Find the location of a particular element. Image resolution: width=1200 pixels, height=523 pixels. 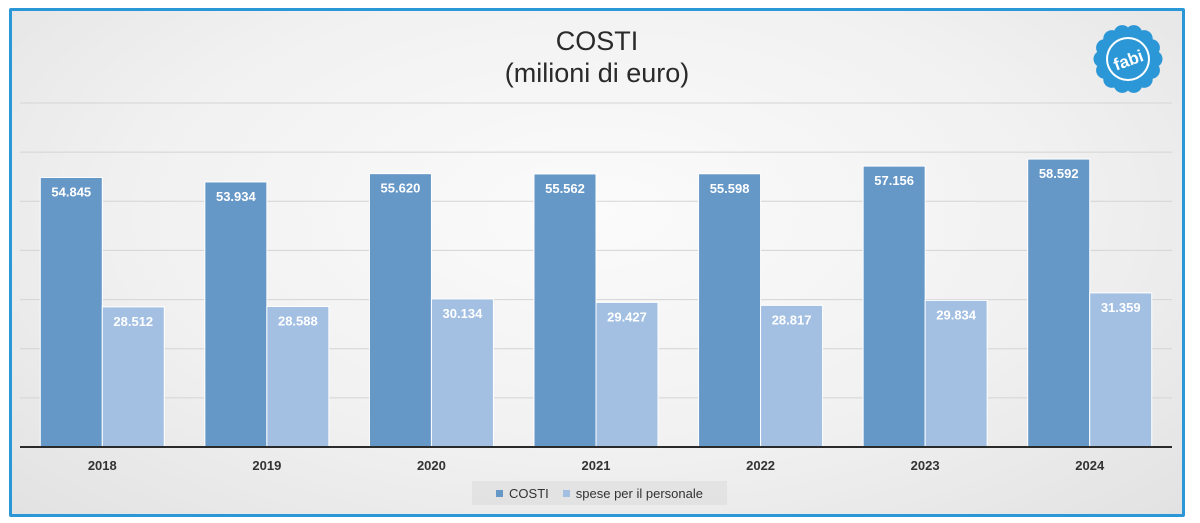

x-tick-label-2021: 2021 is located at coordinates (596, 465).